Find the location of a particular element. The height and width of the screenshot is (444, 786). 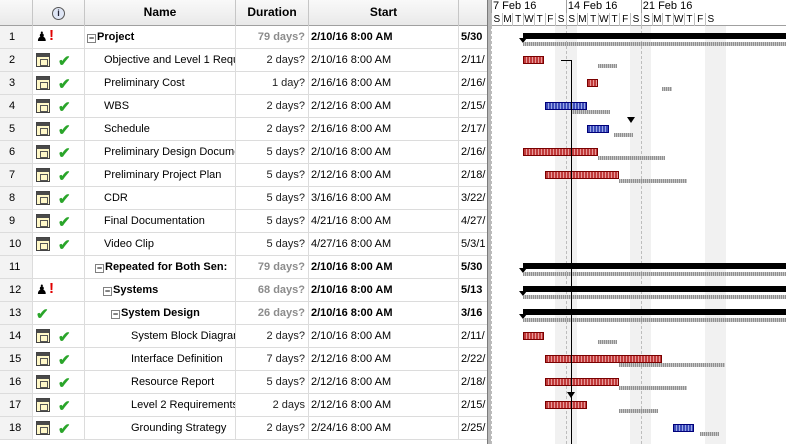

row-id: 5 is located at coordinates (16, 129).